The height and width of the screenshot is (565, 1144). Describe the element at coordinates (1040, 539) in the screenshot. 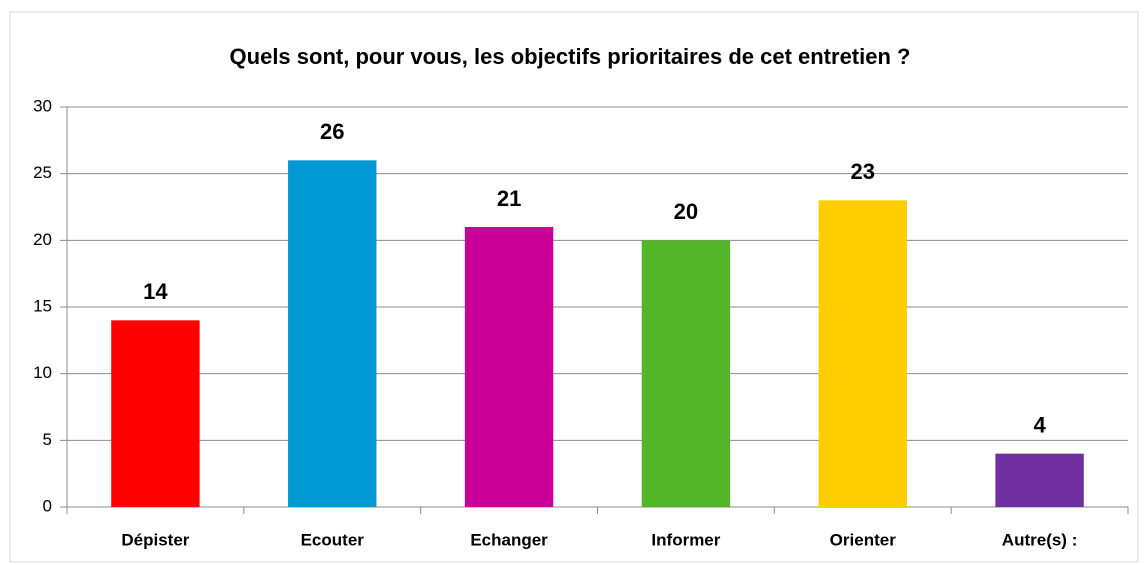

I see `x-tick-label: Autre(s) :` at that location.